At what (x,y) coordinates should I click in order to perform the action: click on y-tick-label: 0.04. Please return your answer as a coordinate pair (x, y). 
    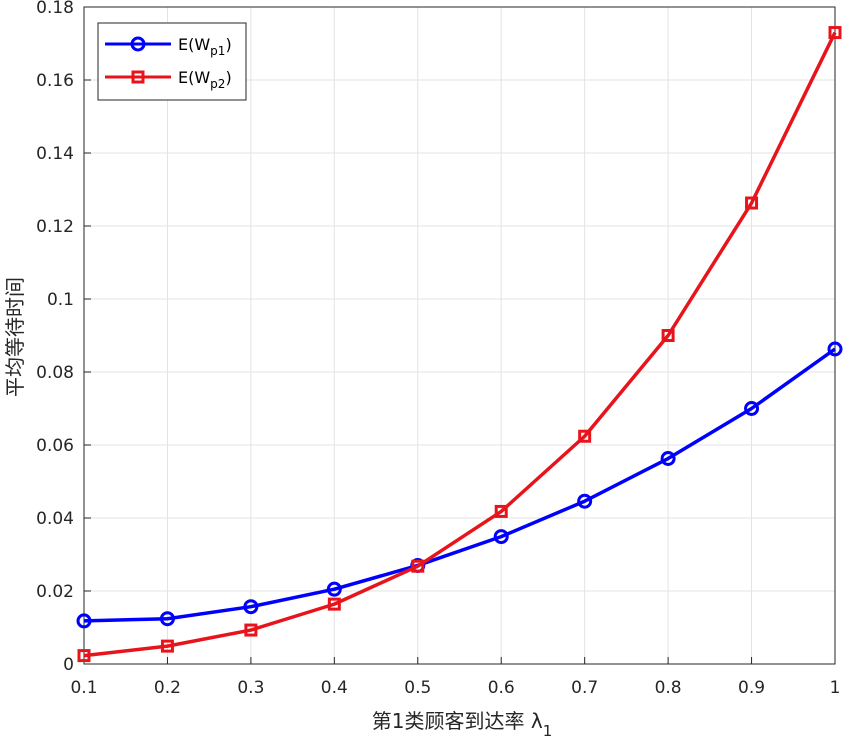
    Looking at the image, I should click on (55, 519).